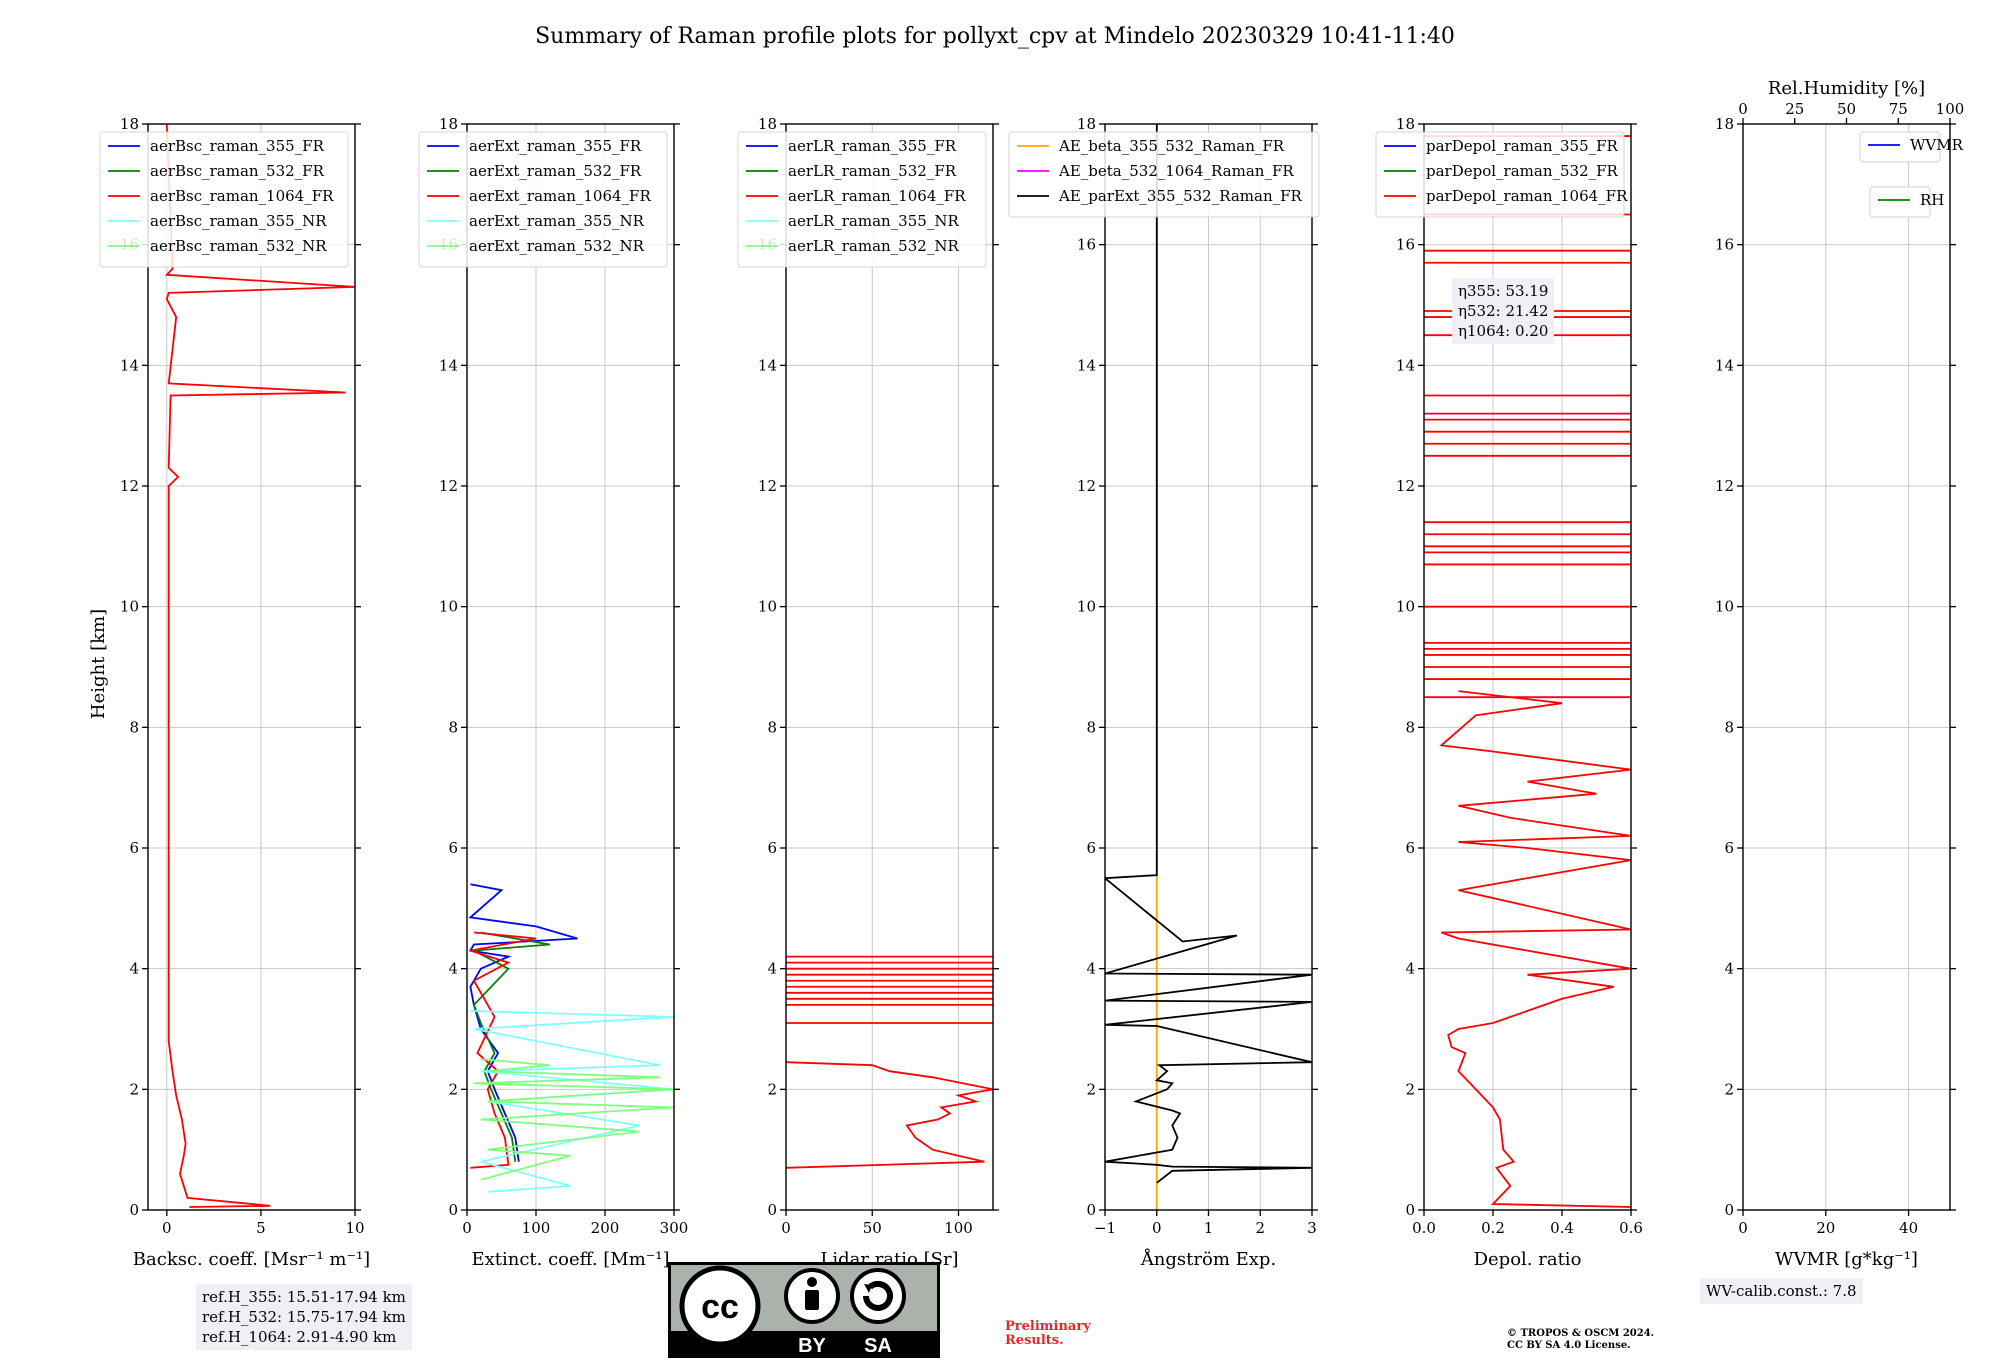 Image resolution: width=2000 pixels, height=1362 pixels. I want to click on eta-box: η355: 53.19 η532: 21.42 η1064: 0.20, so click(1503, 311).